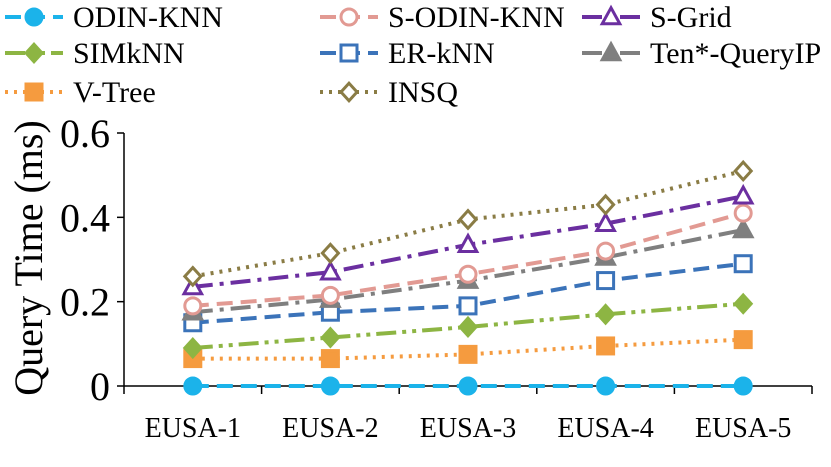 The image size is (831, 467). Describe the element at coordinates (476, 17) in the screenshot. I see `legend-label: S-ODIN-KNN` at that location.